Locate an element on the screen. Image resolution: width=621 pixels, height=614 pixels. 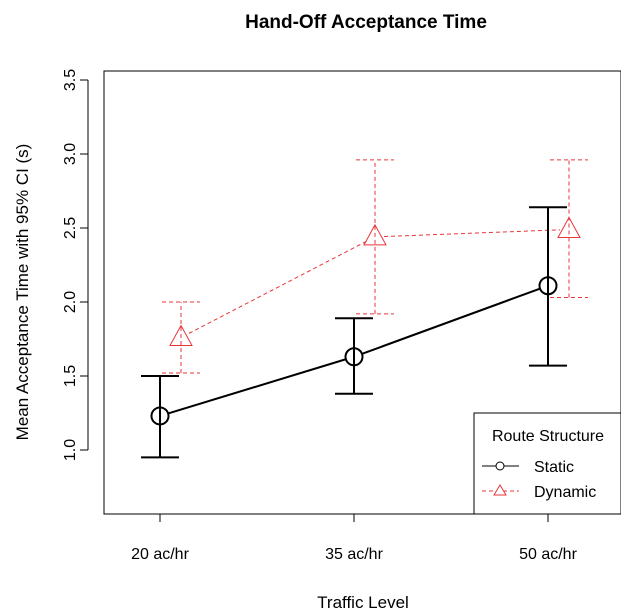
y-tick-label: 1.5 is located at coordinates (70, 376).